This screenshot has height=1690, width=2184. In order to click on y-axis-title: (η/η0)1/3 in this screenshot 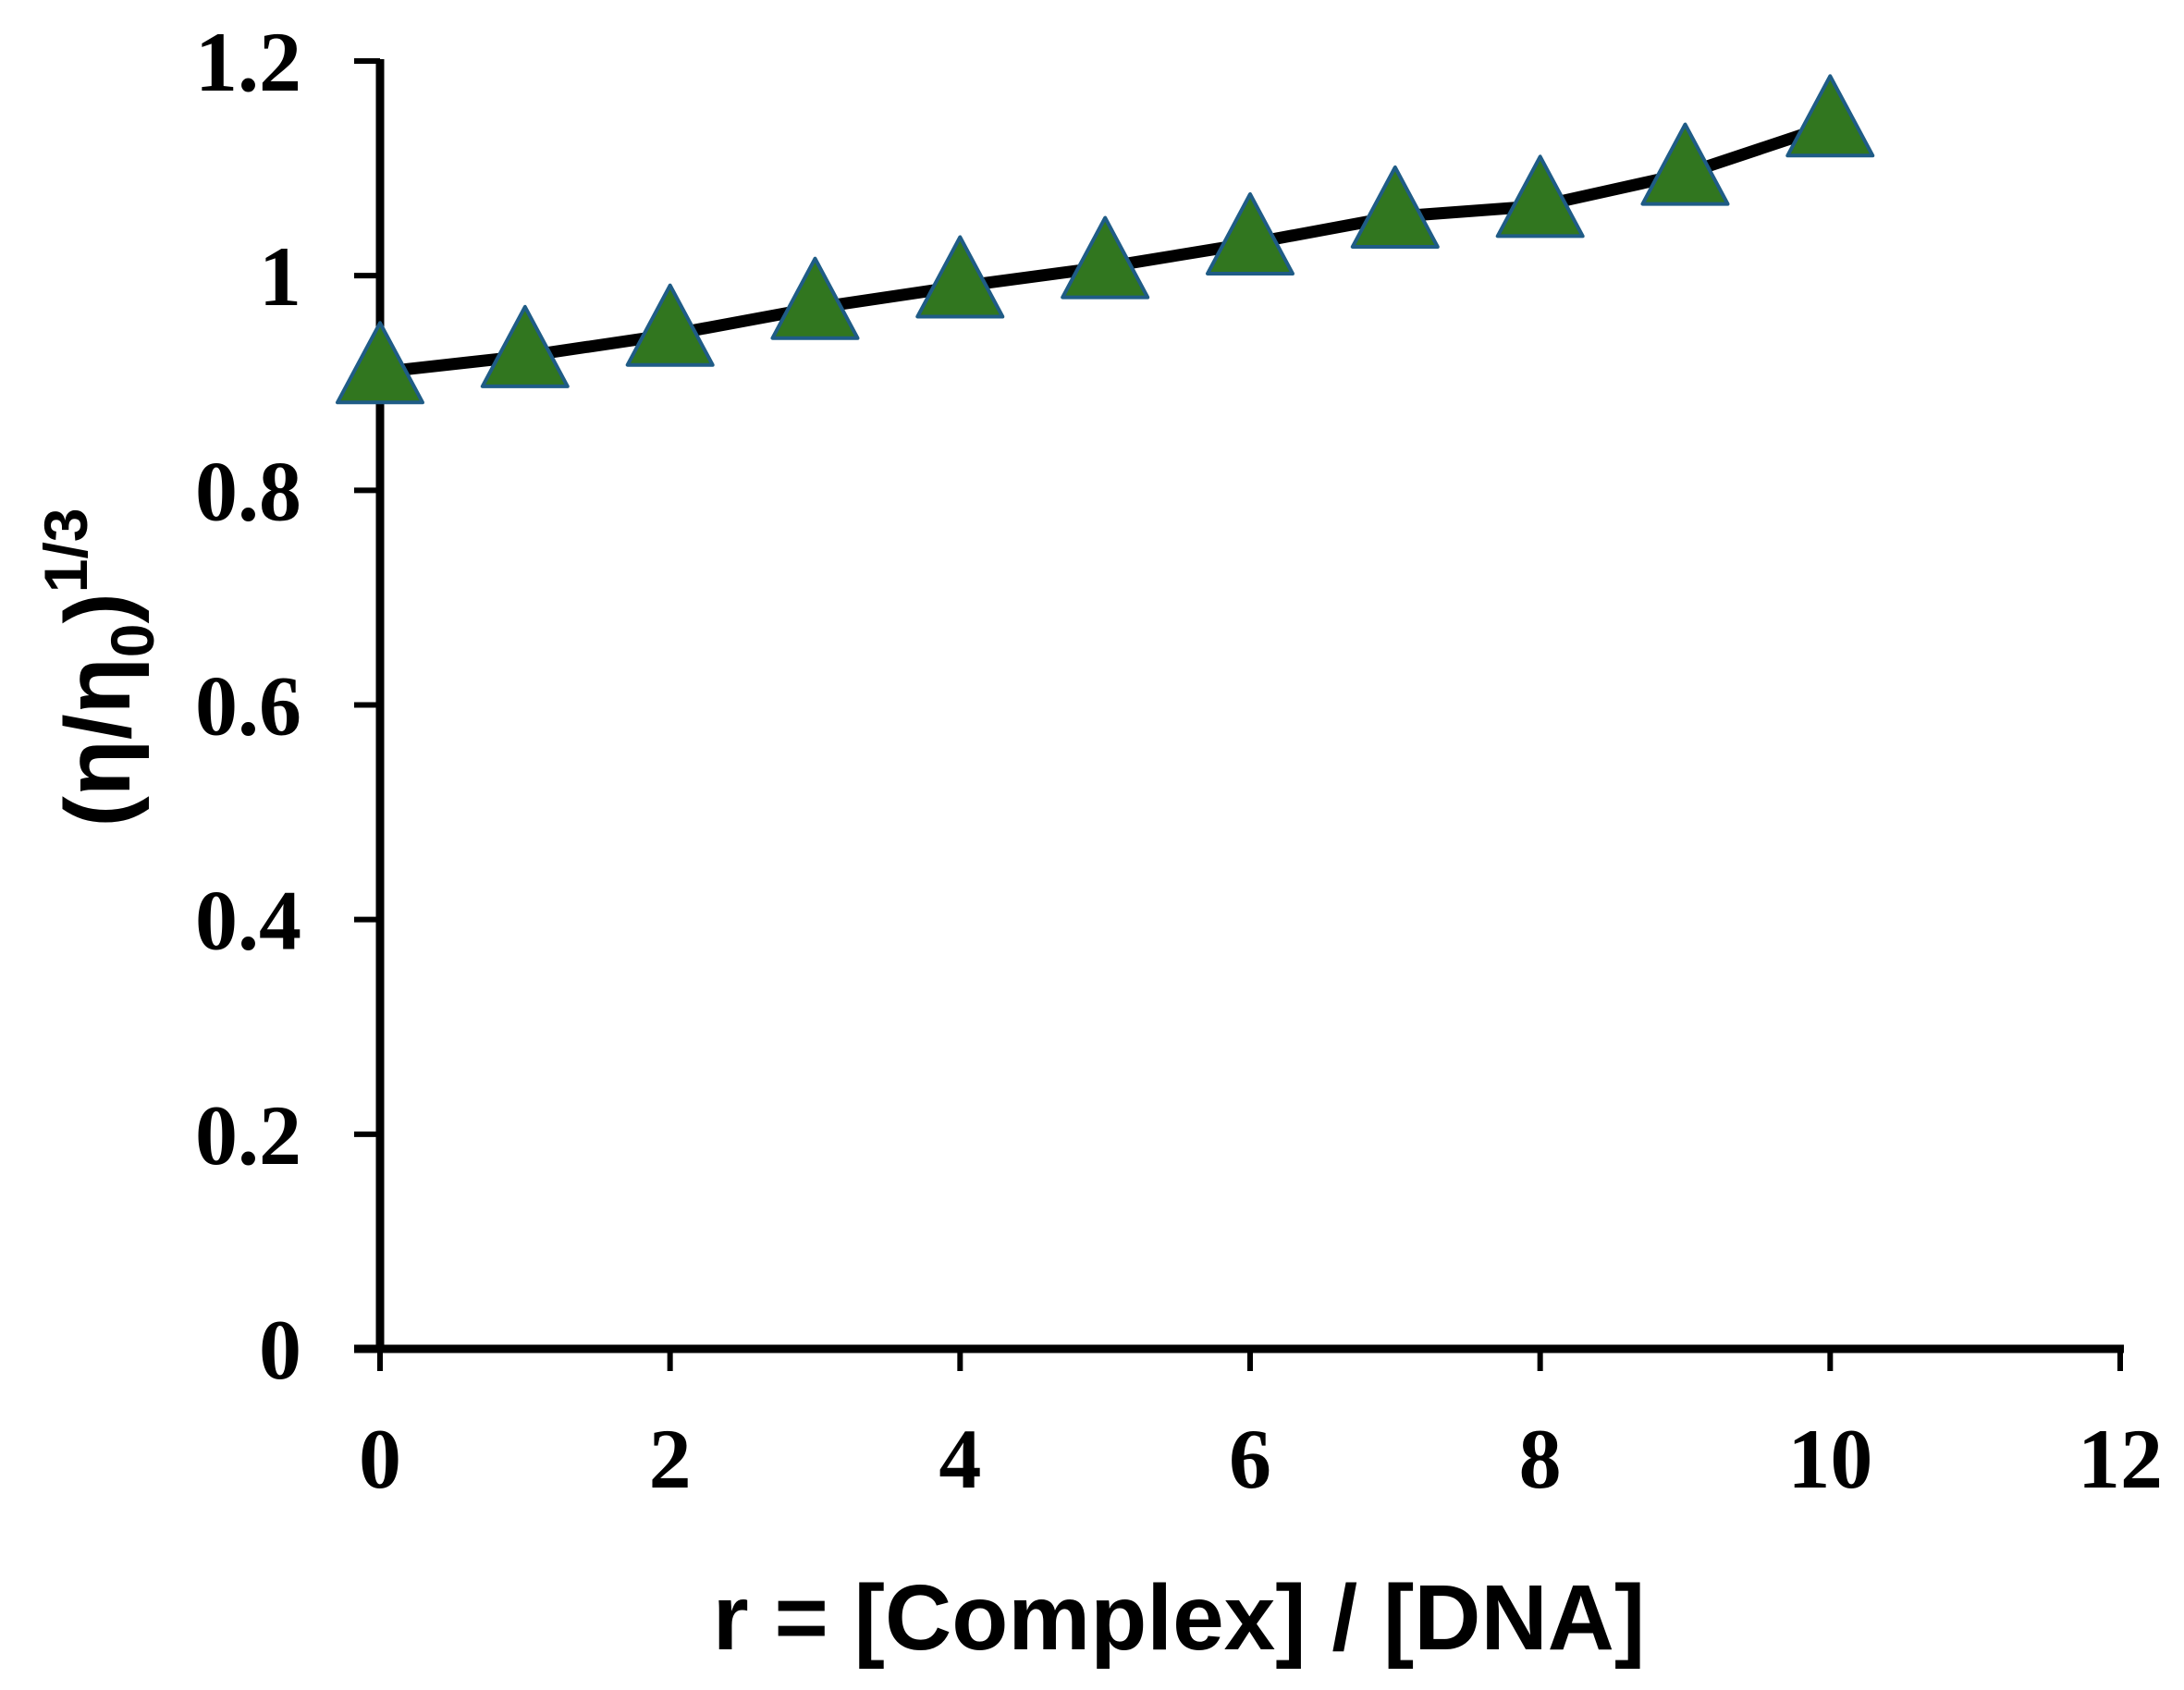, I will do `click(98, 667)`.